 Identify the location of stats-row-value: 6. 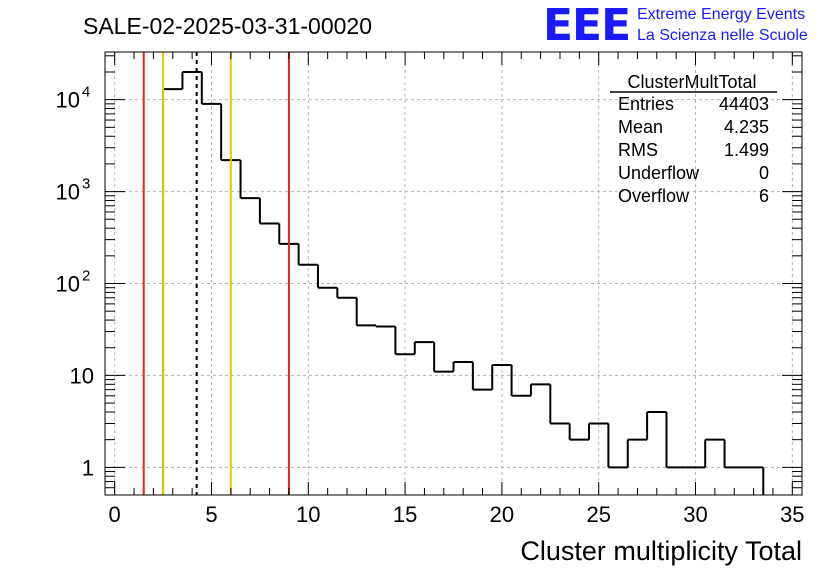
(764, 196).